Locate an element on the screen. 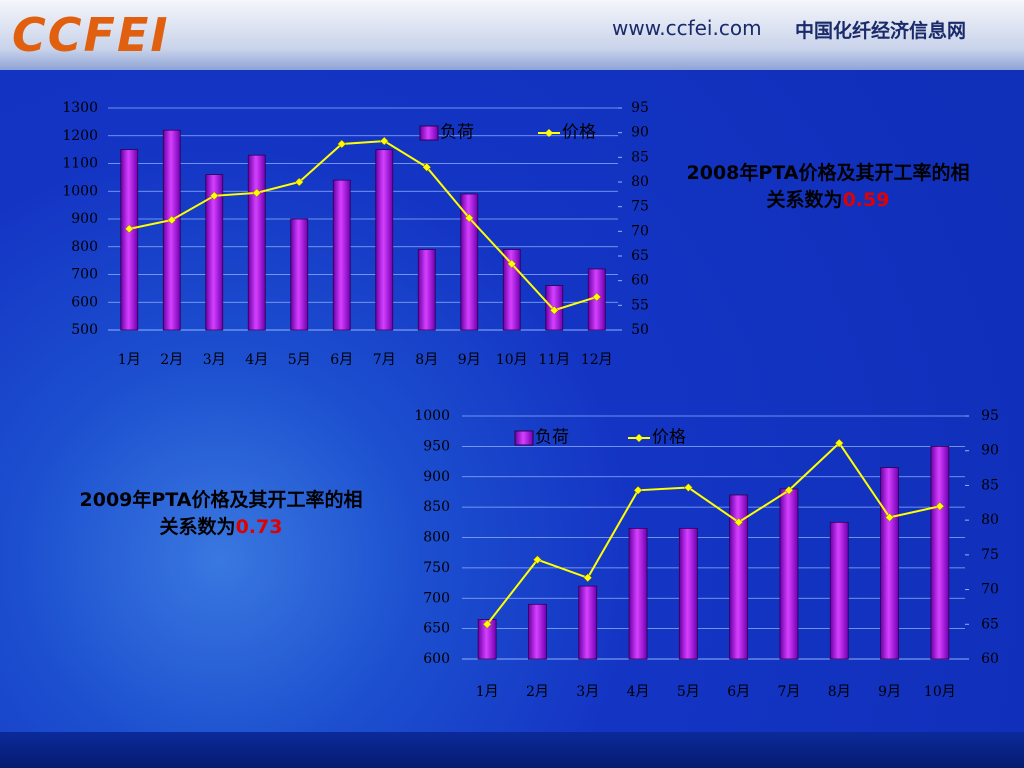 This screenshot has width=1024, height=768. y-tick-label: 500 is located at coordinates (84, 330).